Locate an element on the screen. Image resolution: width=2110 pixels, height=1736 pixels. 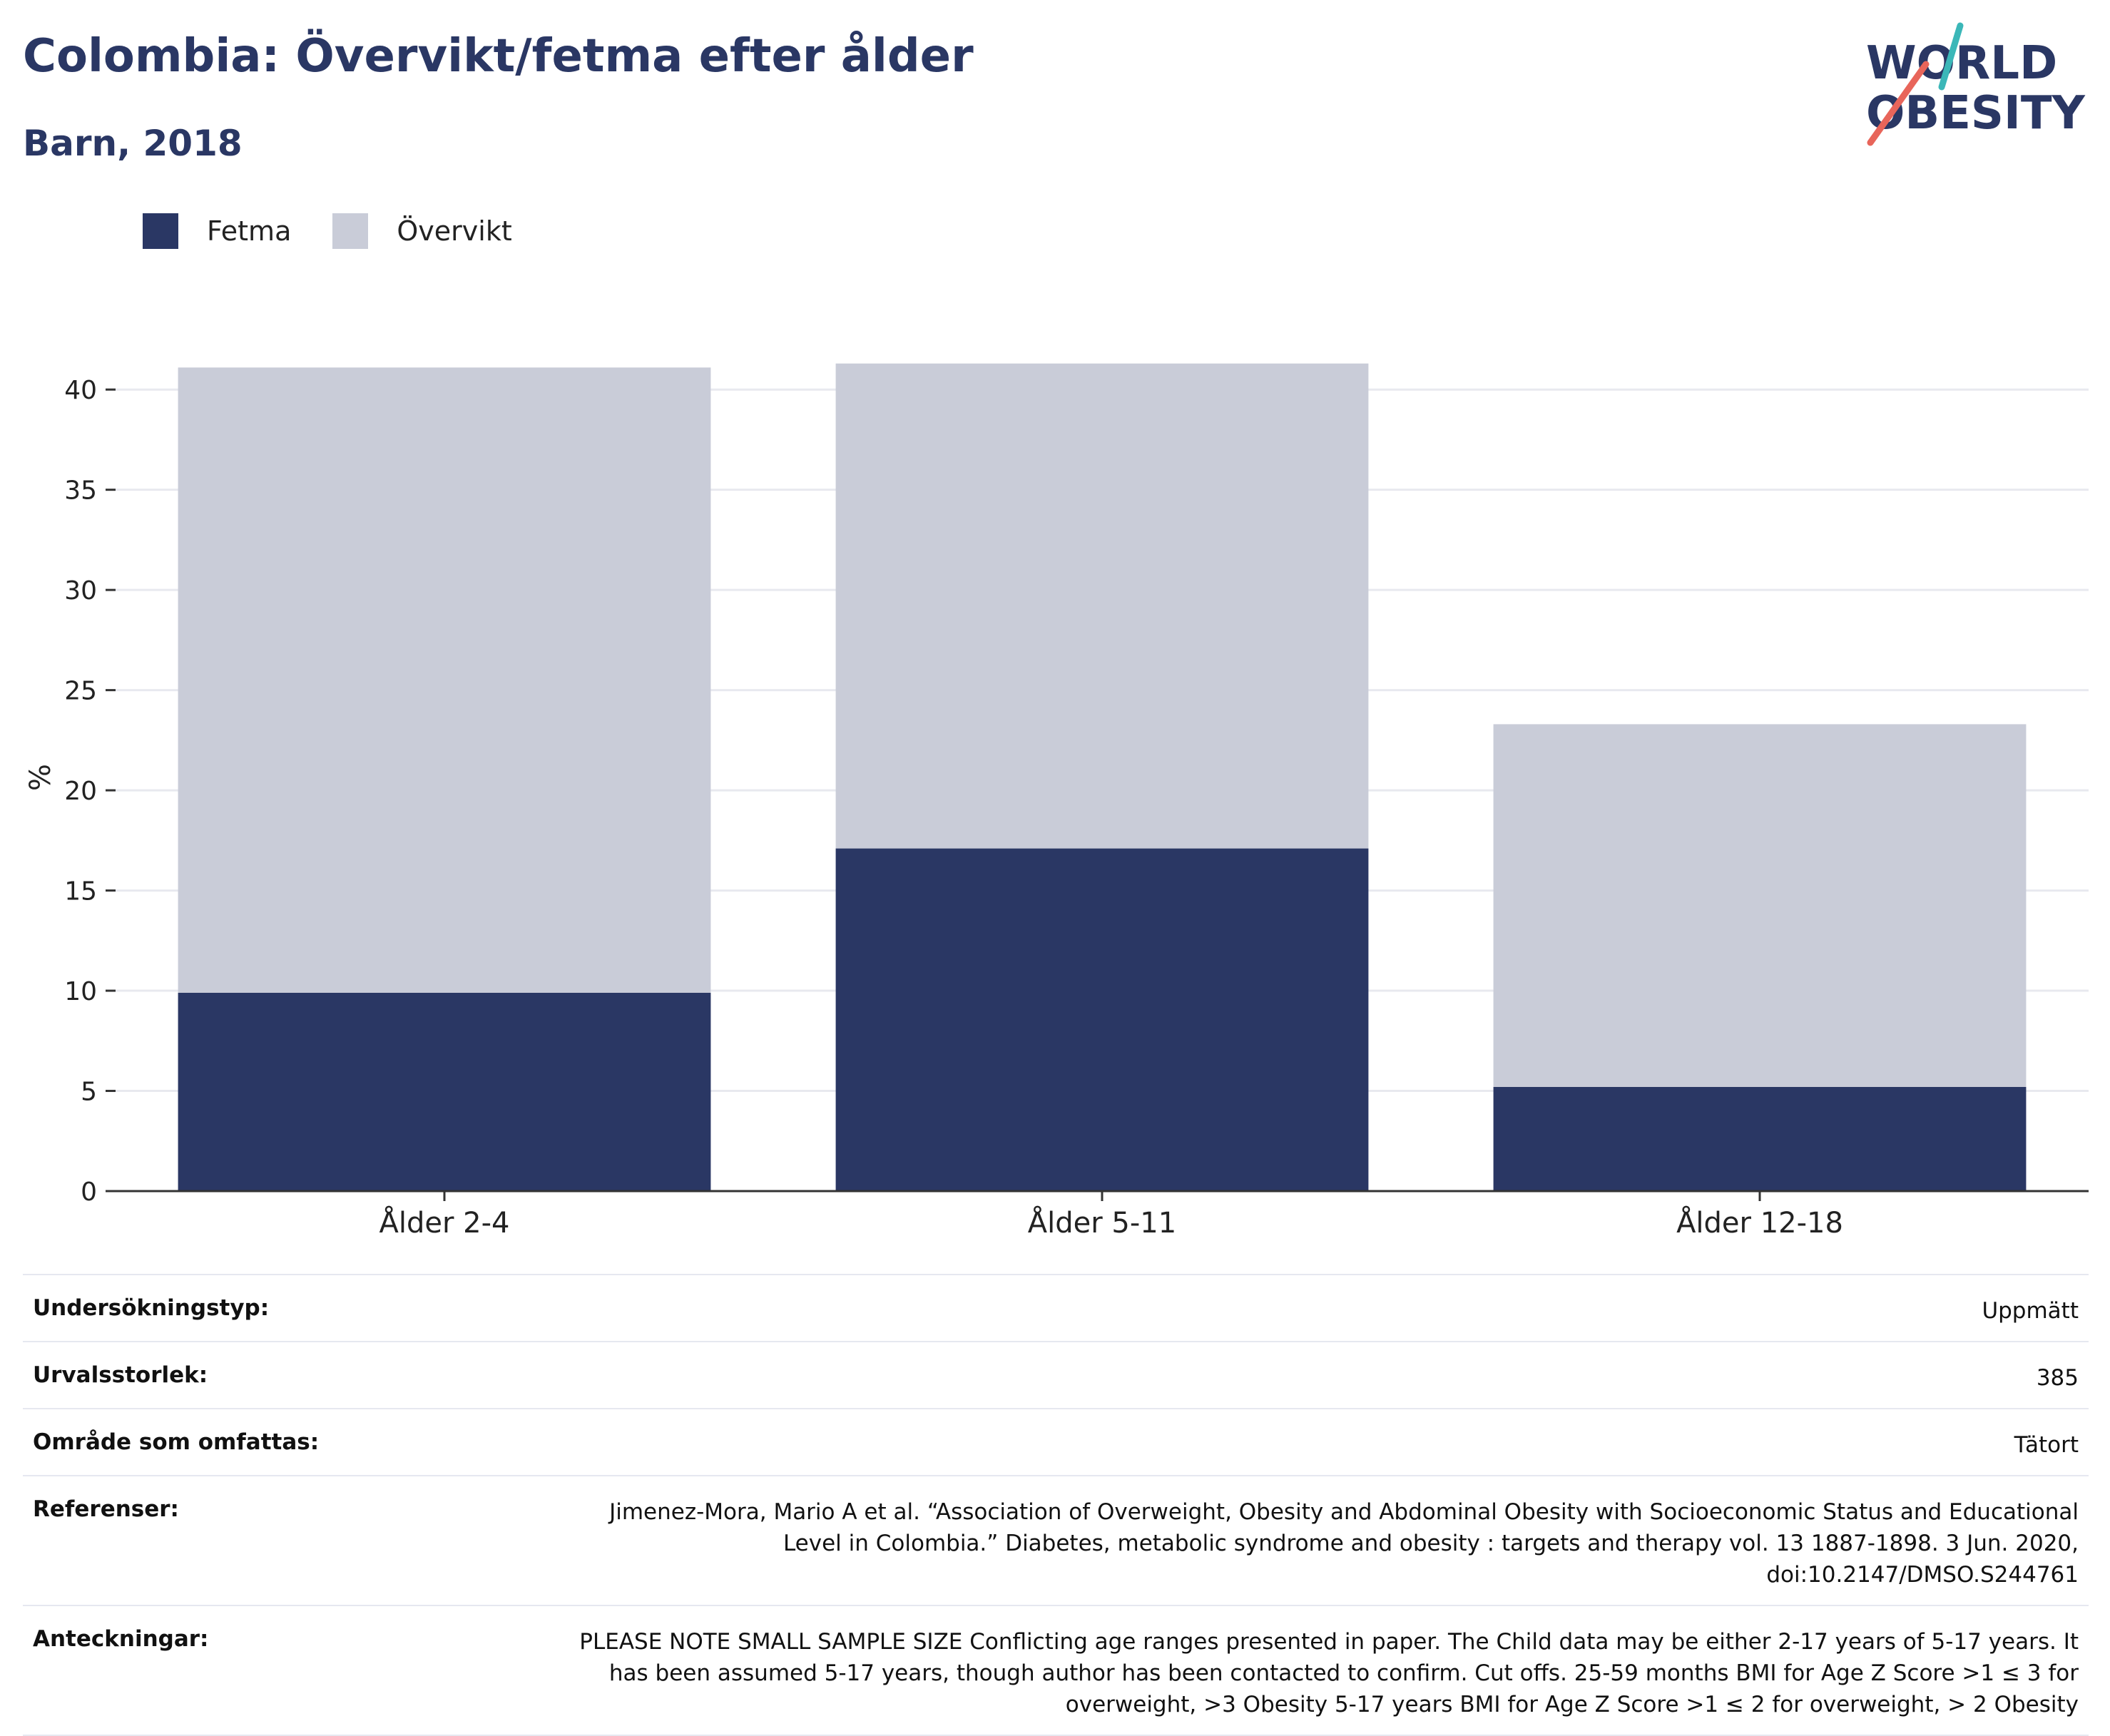
y-tick-label: 5 is located at coordinates (89, 1092).